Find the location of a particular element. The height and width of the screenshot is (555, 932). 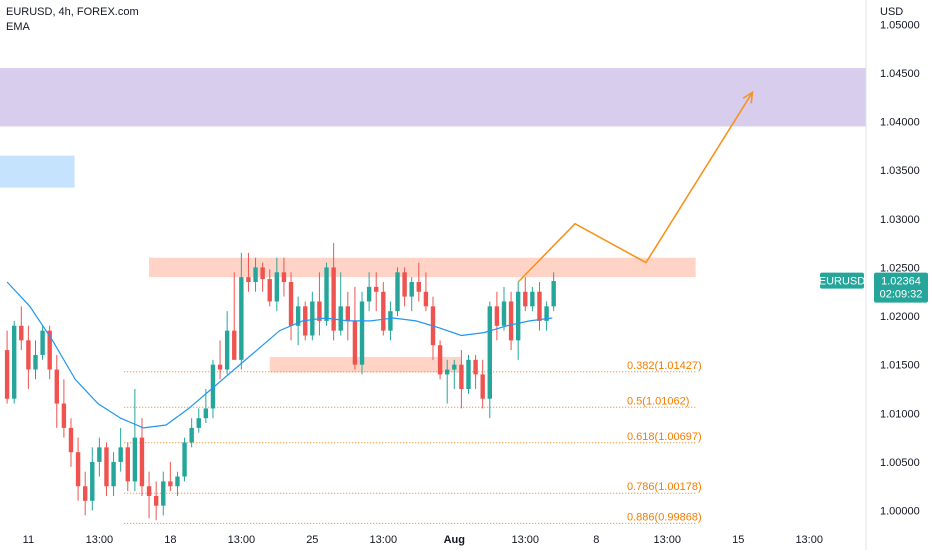

resistance-zone is located at coordinates (422, 267).